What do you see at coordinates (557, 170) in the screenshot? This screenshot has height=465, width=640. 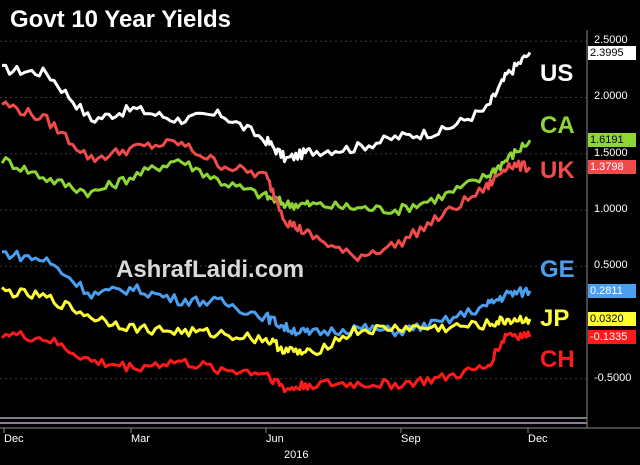 I see `series-label-uk: UK` at bounding box center [557, 170].